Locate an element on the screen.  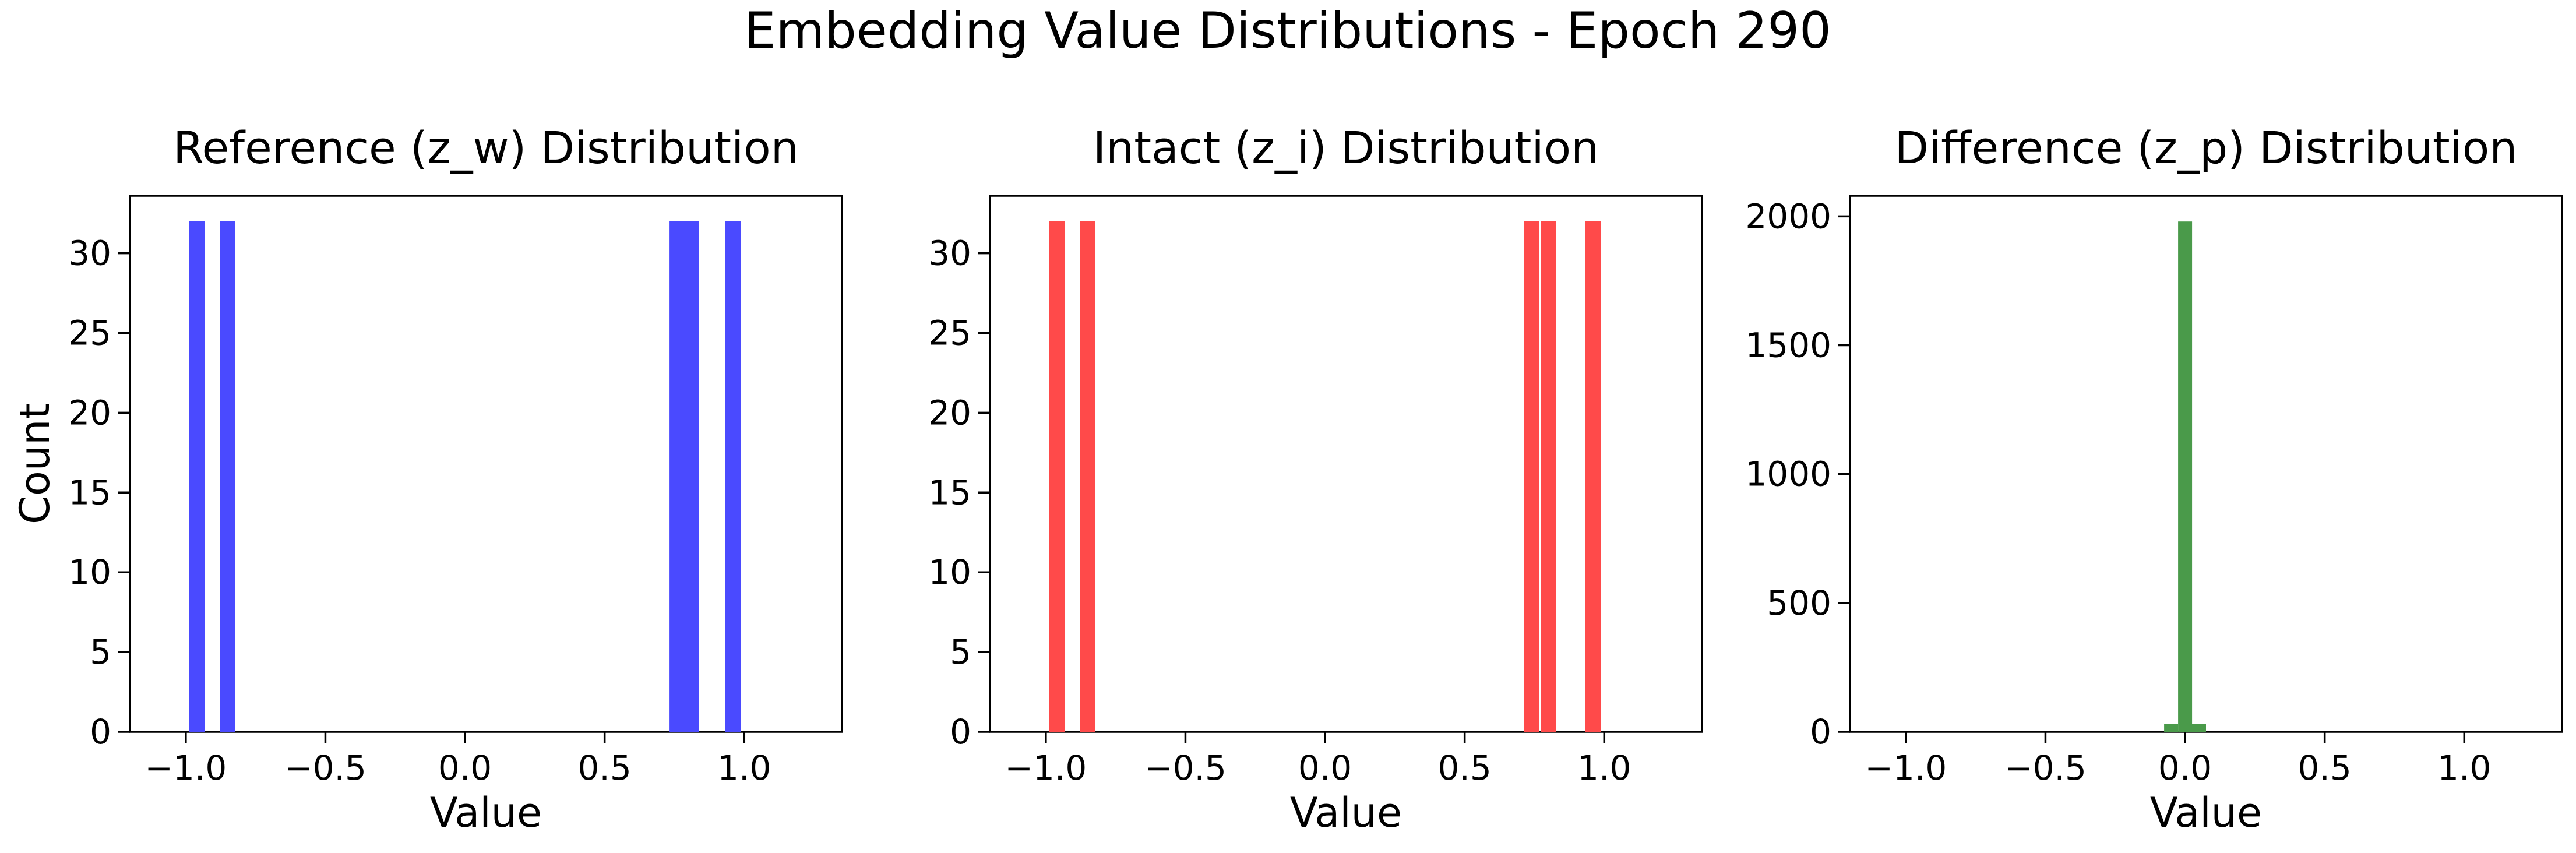
y-axis-label: Count is located at coordinates (35, 464).